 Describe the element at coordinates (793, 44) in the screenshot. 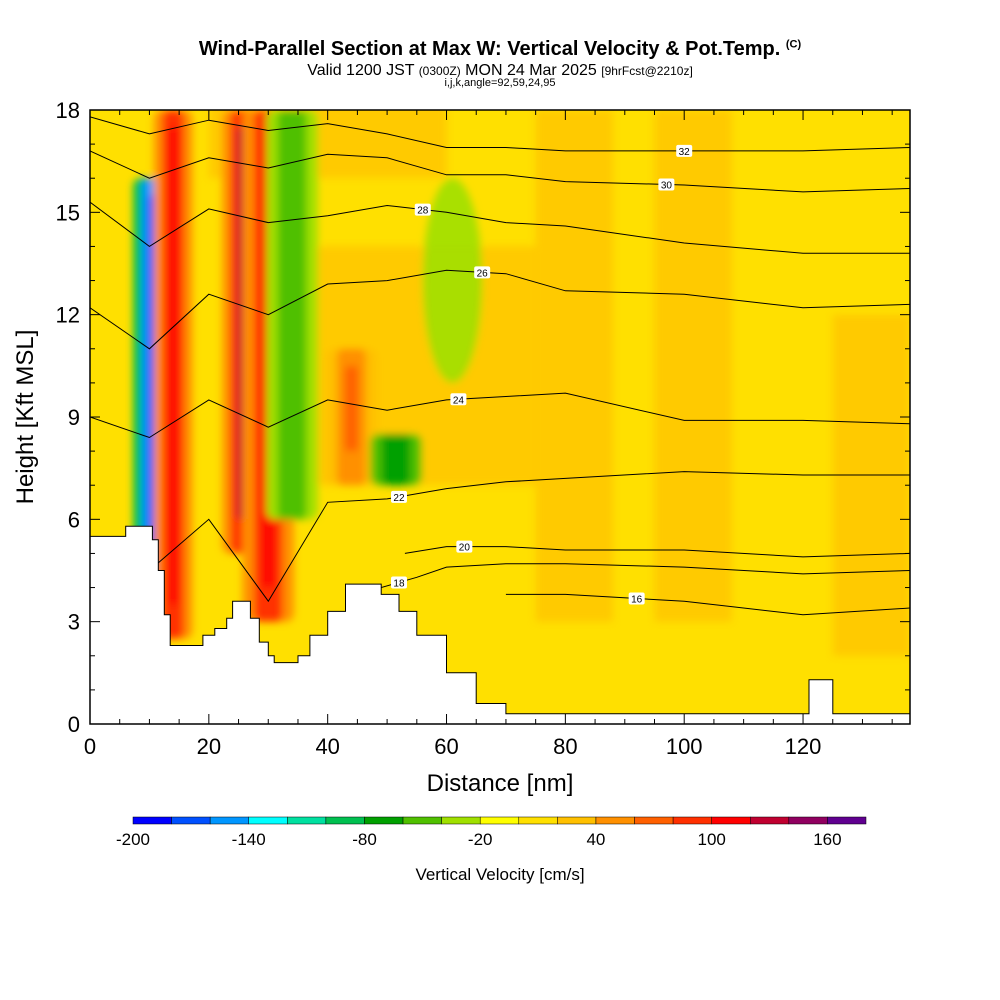

I see `copyright-mark: (C)` at that location.